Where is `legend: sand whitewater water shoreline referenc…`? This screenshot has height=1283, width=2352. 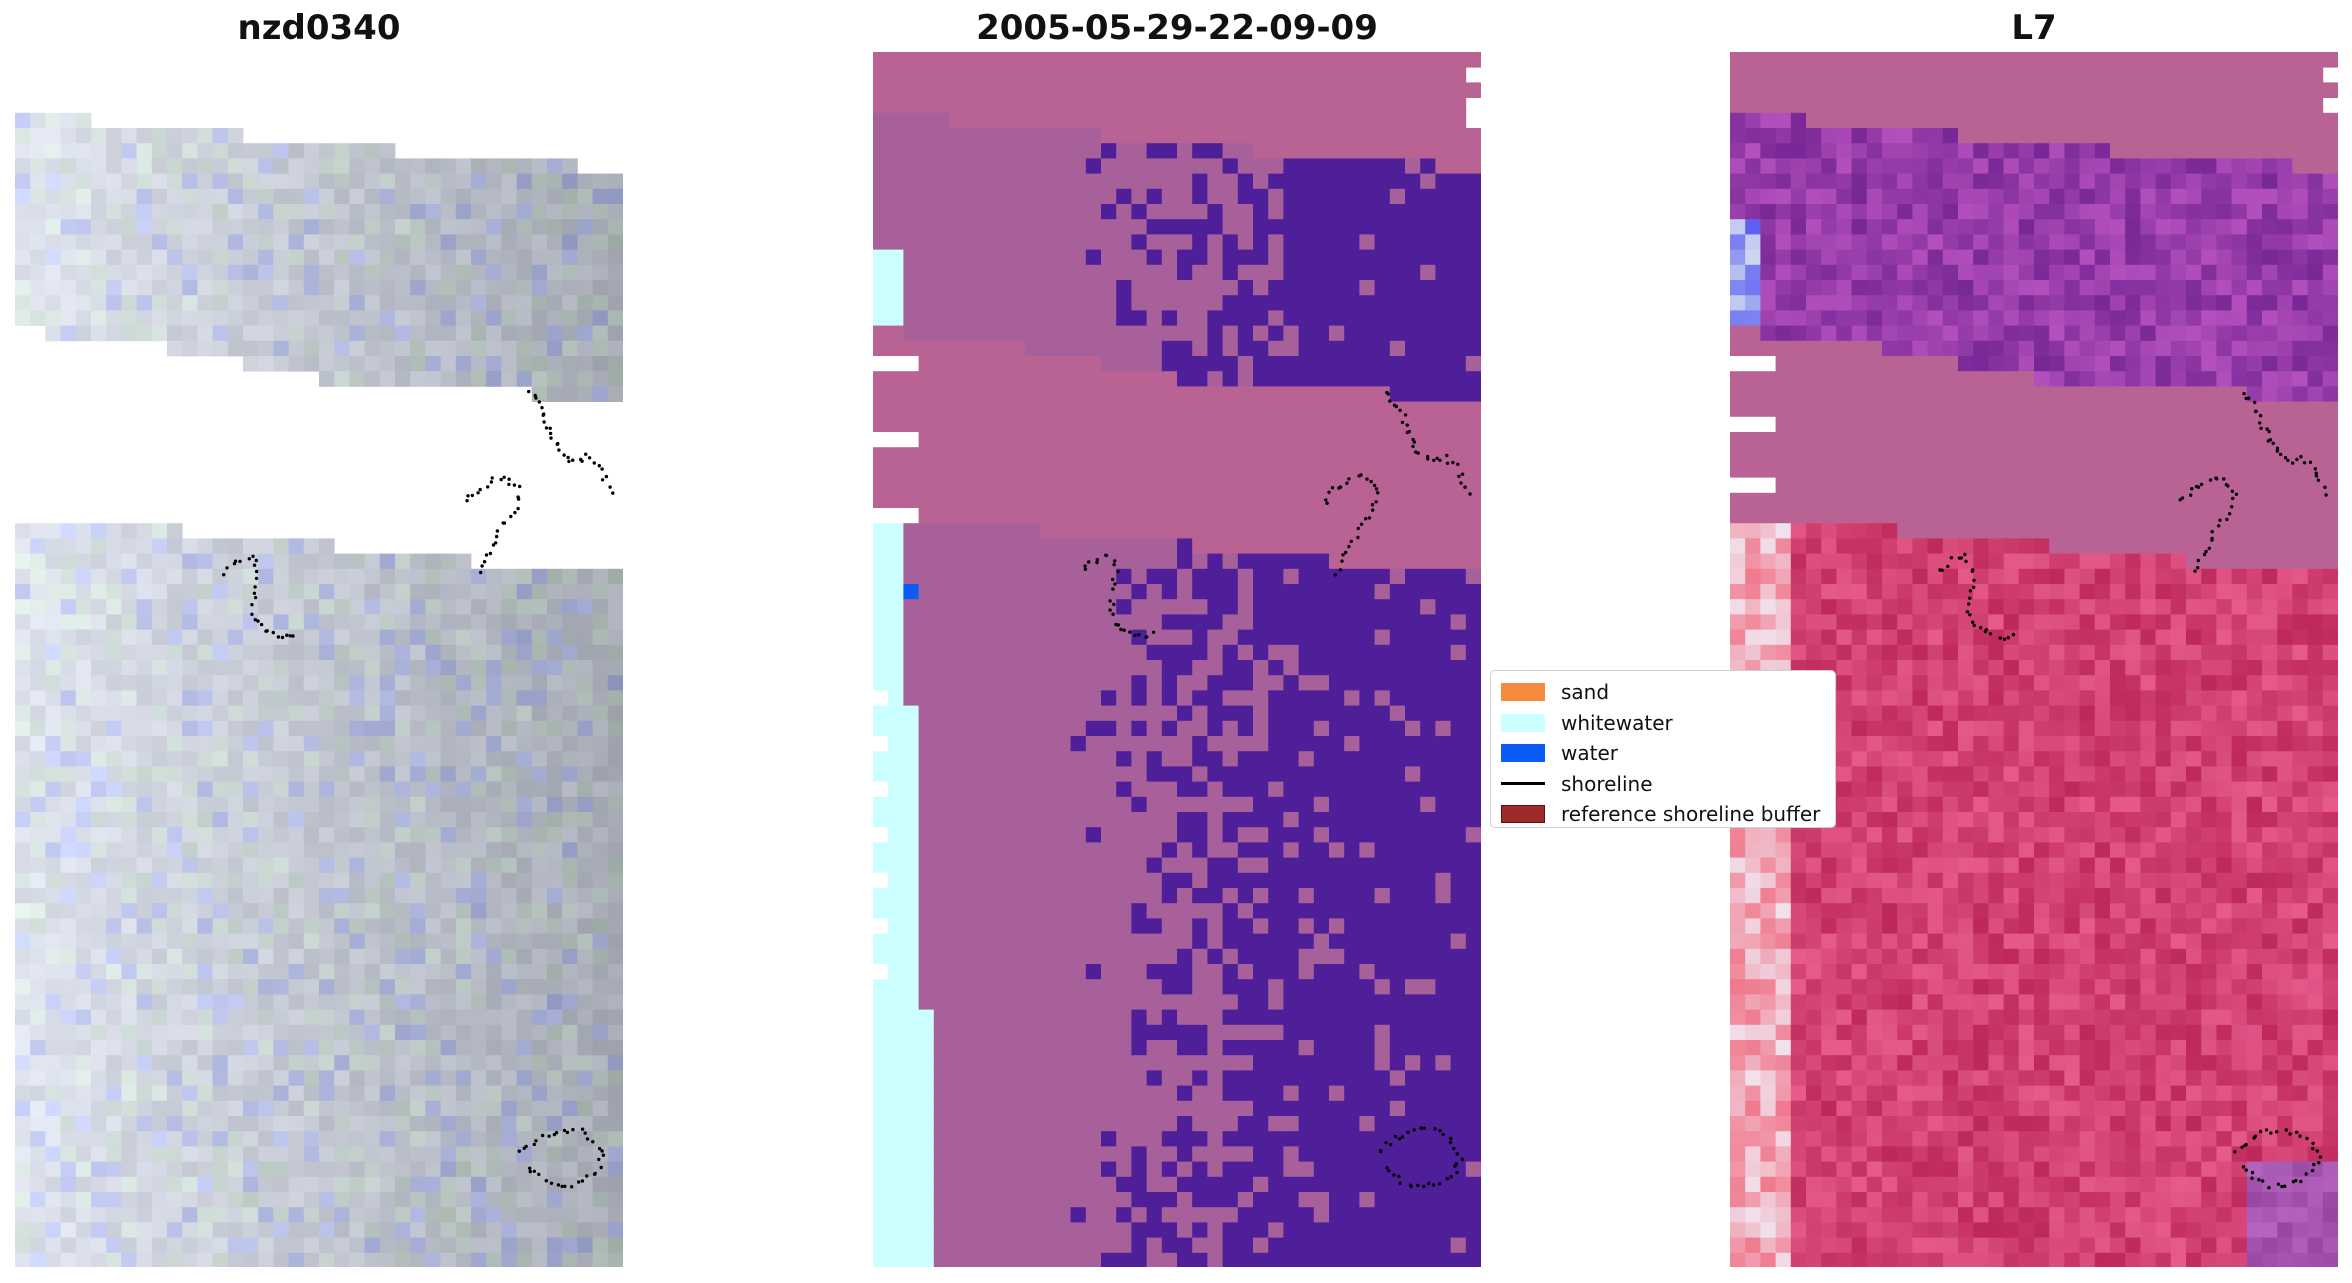 legend: sand whitewater water shoreline referenc… is located at coordinates (1663, 749).